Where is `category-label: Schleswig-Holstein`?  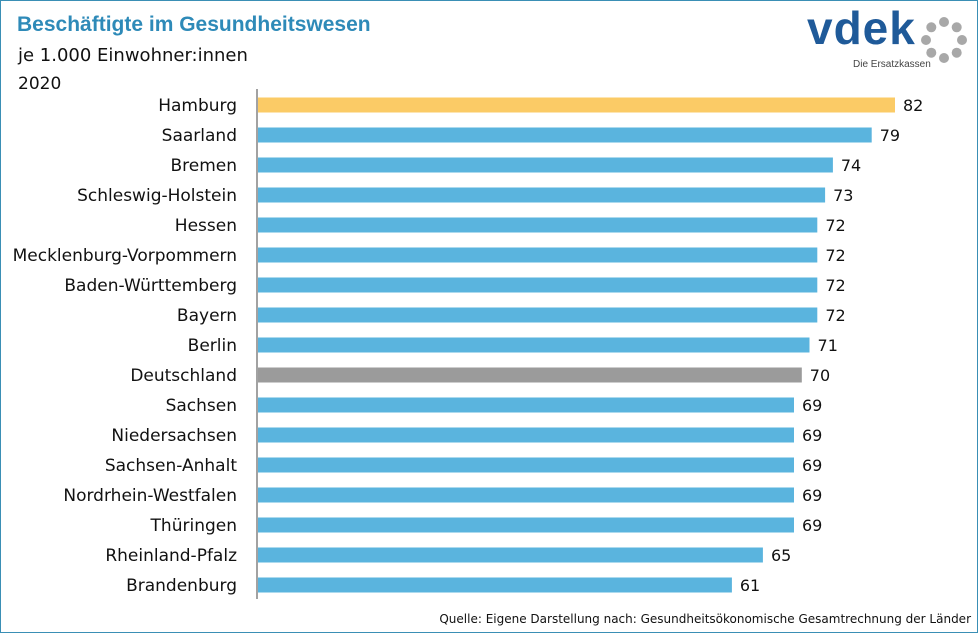 category-label: Schleswig-Holstein is located at coordinates (157, 196).